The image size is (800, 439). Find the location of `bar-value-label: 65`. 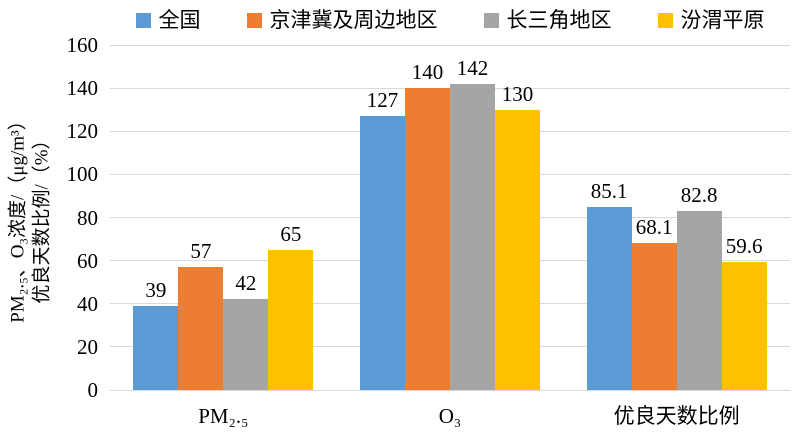

bar-value-label: 65 is located at coordinates (291, 233).